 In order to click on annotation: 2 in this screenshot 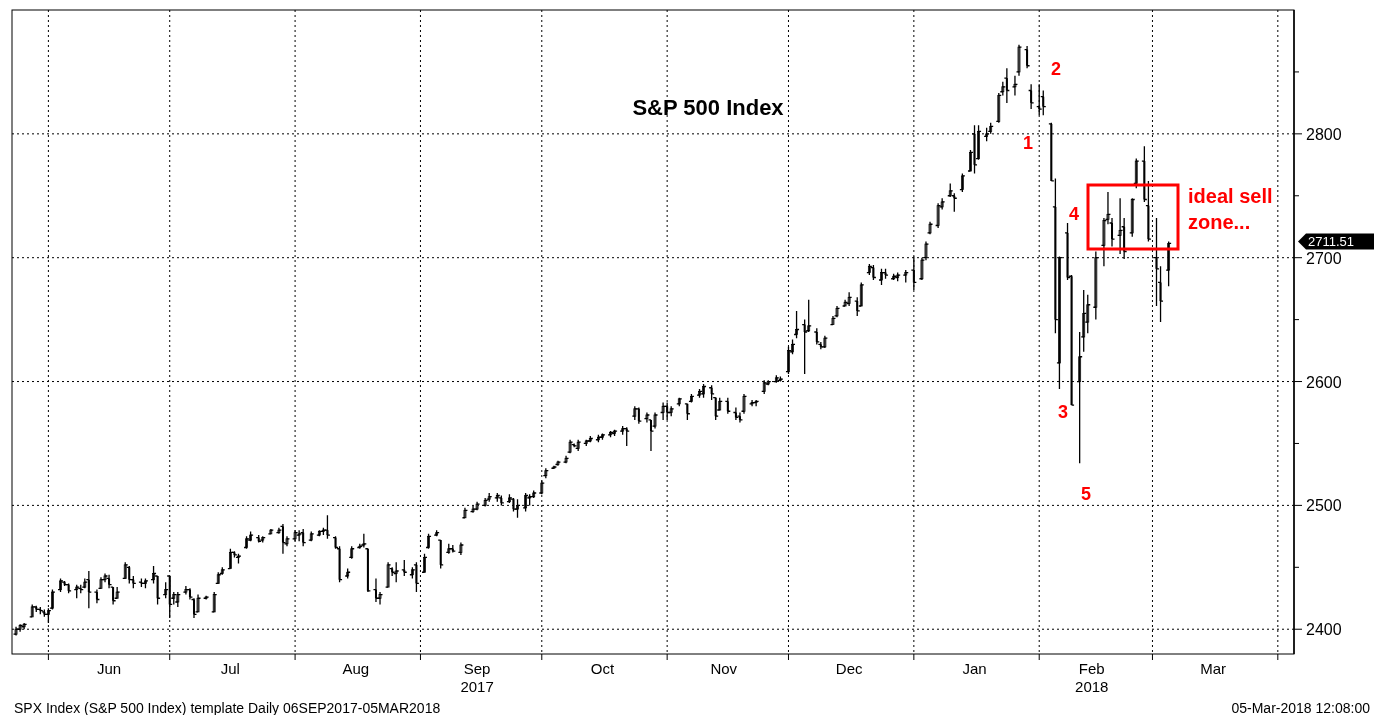, I will do `click(1056, 69)`.